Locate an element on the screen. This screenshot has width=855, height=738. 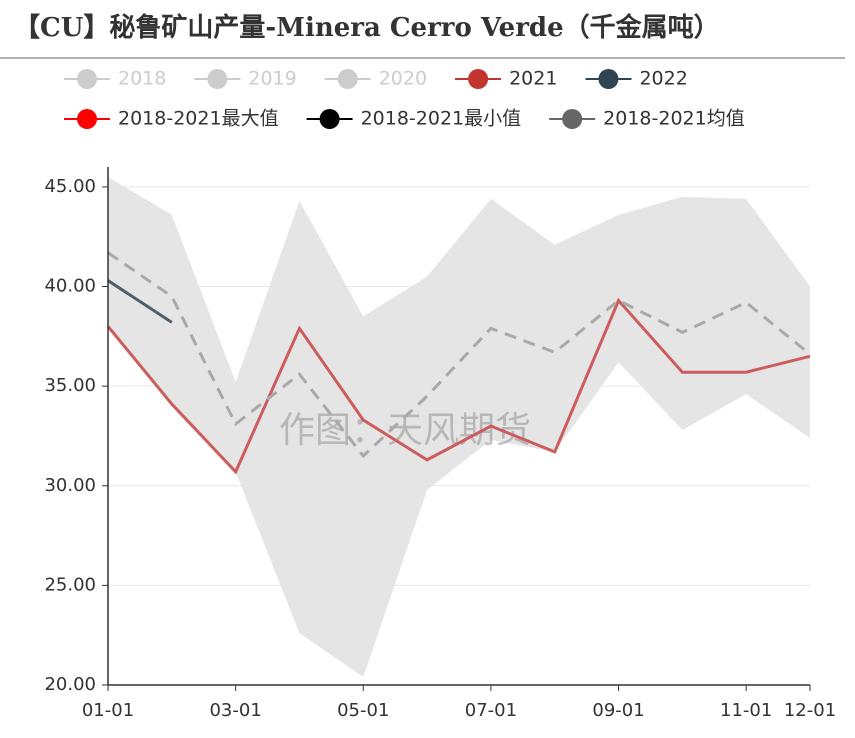
legend-label: 2022 is located at coordinates (663, 79).